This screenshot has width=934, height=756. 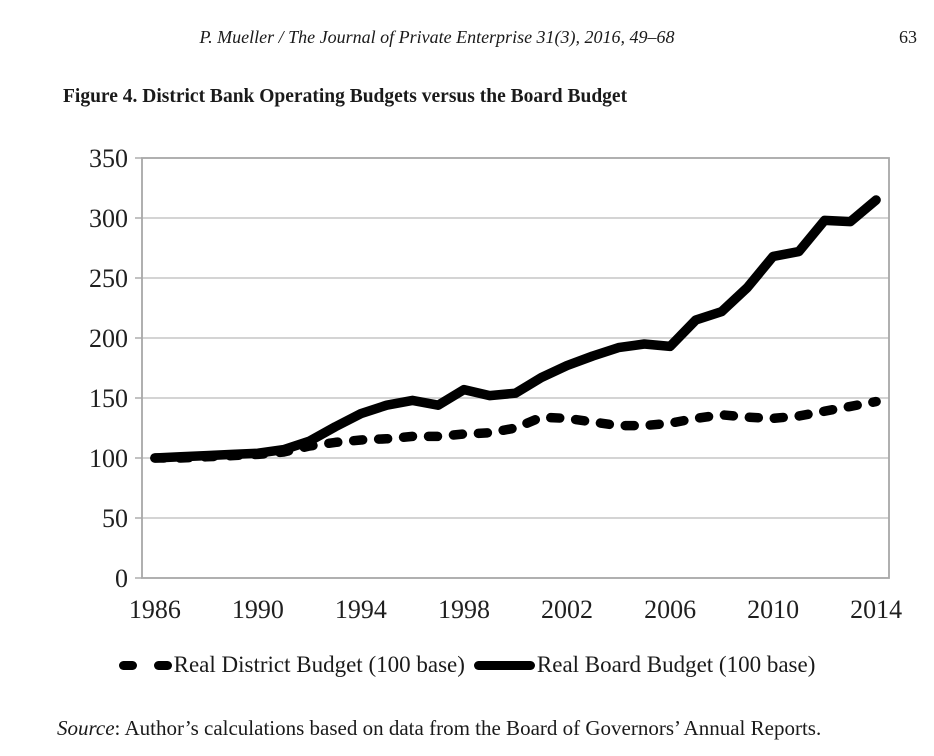 What do you see at coordinates (676, 664) in the screenshot?
I see `legend-label-board: Real Board Budget (100 base)` at bounding box center [676, 664].